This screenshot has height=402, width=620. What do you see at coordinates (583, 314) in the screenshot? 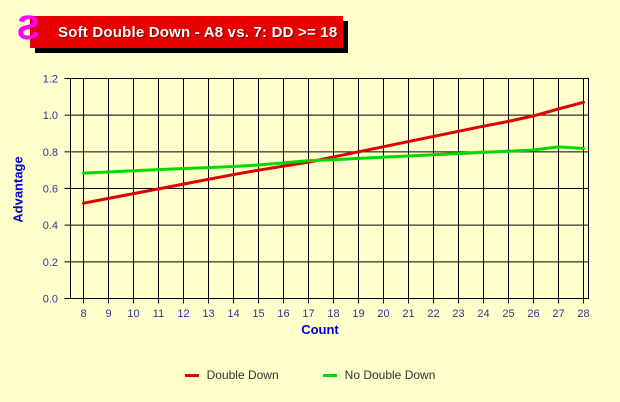
I see `x-tick-label: 28` at bounding box center [583, 314].